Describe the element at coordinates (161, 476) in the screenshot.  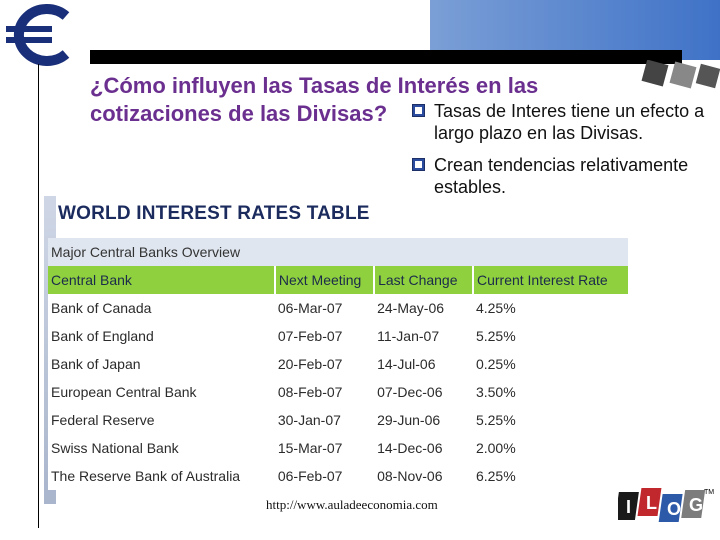
I see `bank-name-cell: The Reserve Bank of Australia` at that location.